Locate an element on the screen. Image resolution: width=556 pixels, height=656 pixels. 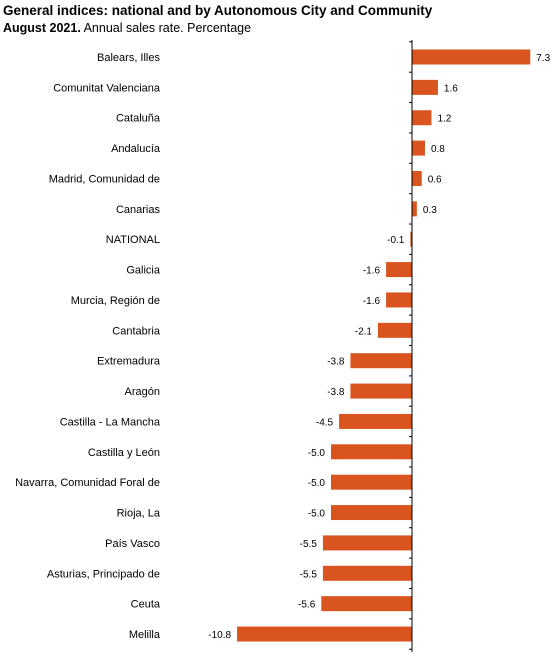
data-label: -5.6 is located at coordinates (307, 605).